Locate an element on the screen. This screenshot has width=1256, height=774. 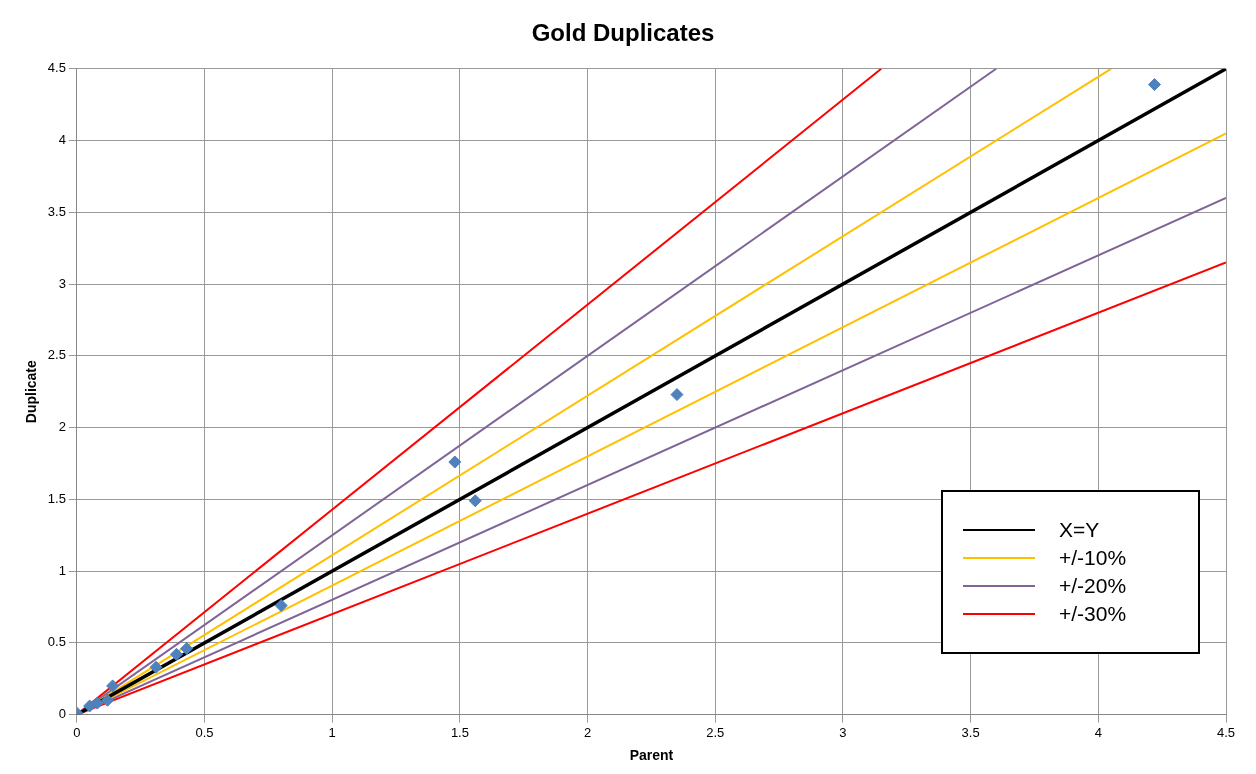
legend-label: X=Y is located at coordinates (1079, 529).